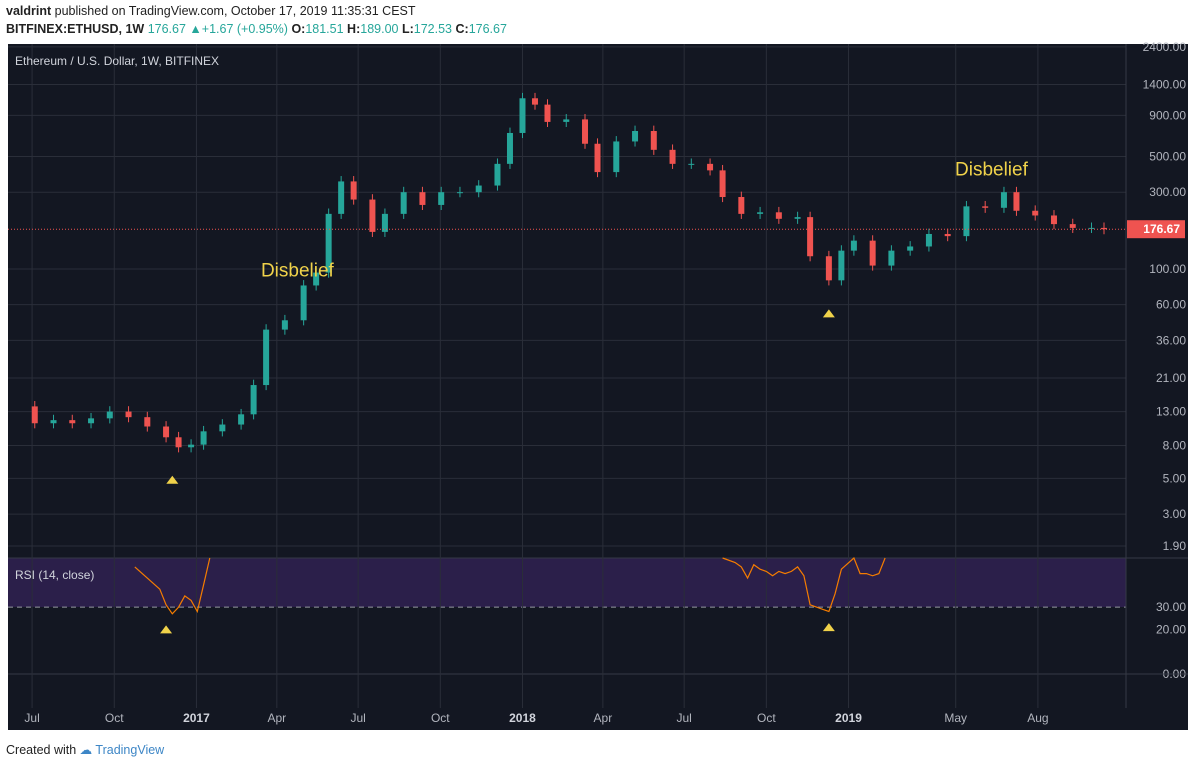 Image resolution: width=1194 pixels, height=768 pixels. Describe the element at coordinates (1171, 378) in the screenshot. I see `price-axis-label: 21.00` at that location.